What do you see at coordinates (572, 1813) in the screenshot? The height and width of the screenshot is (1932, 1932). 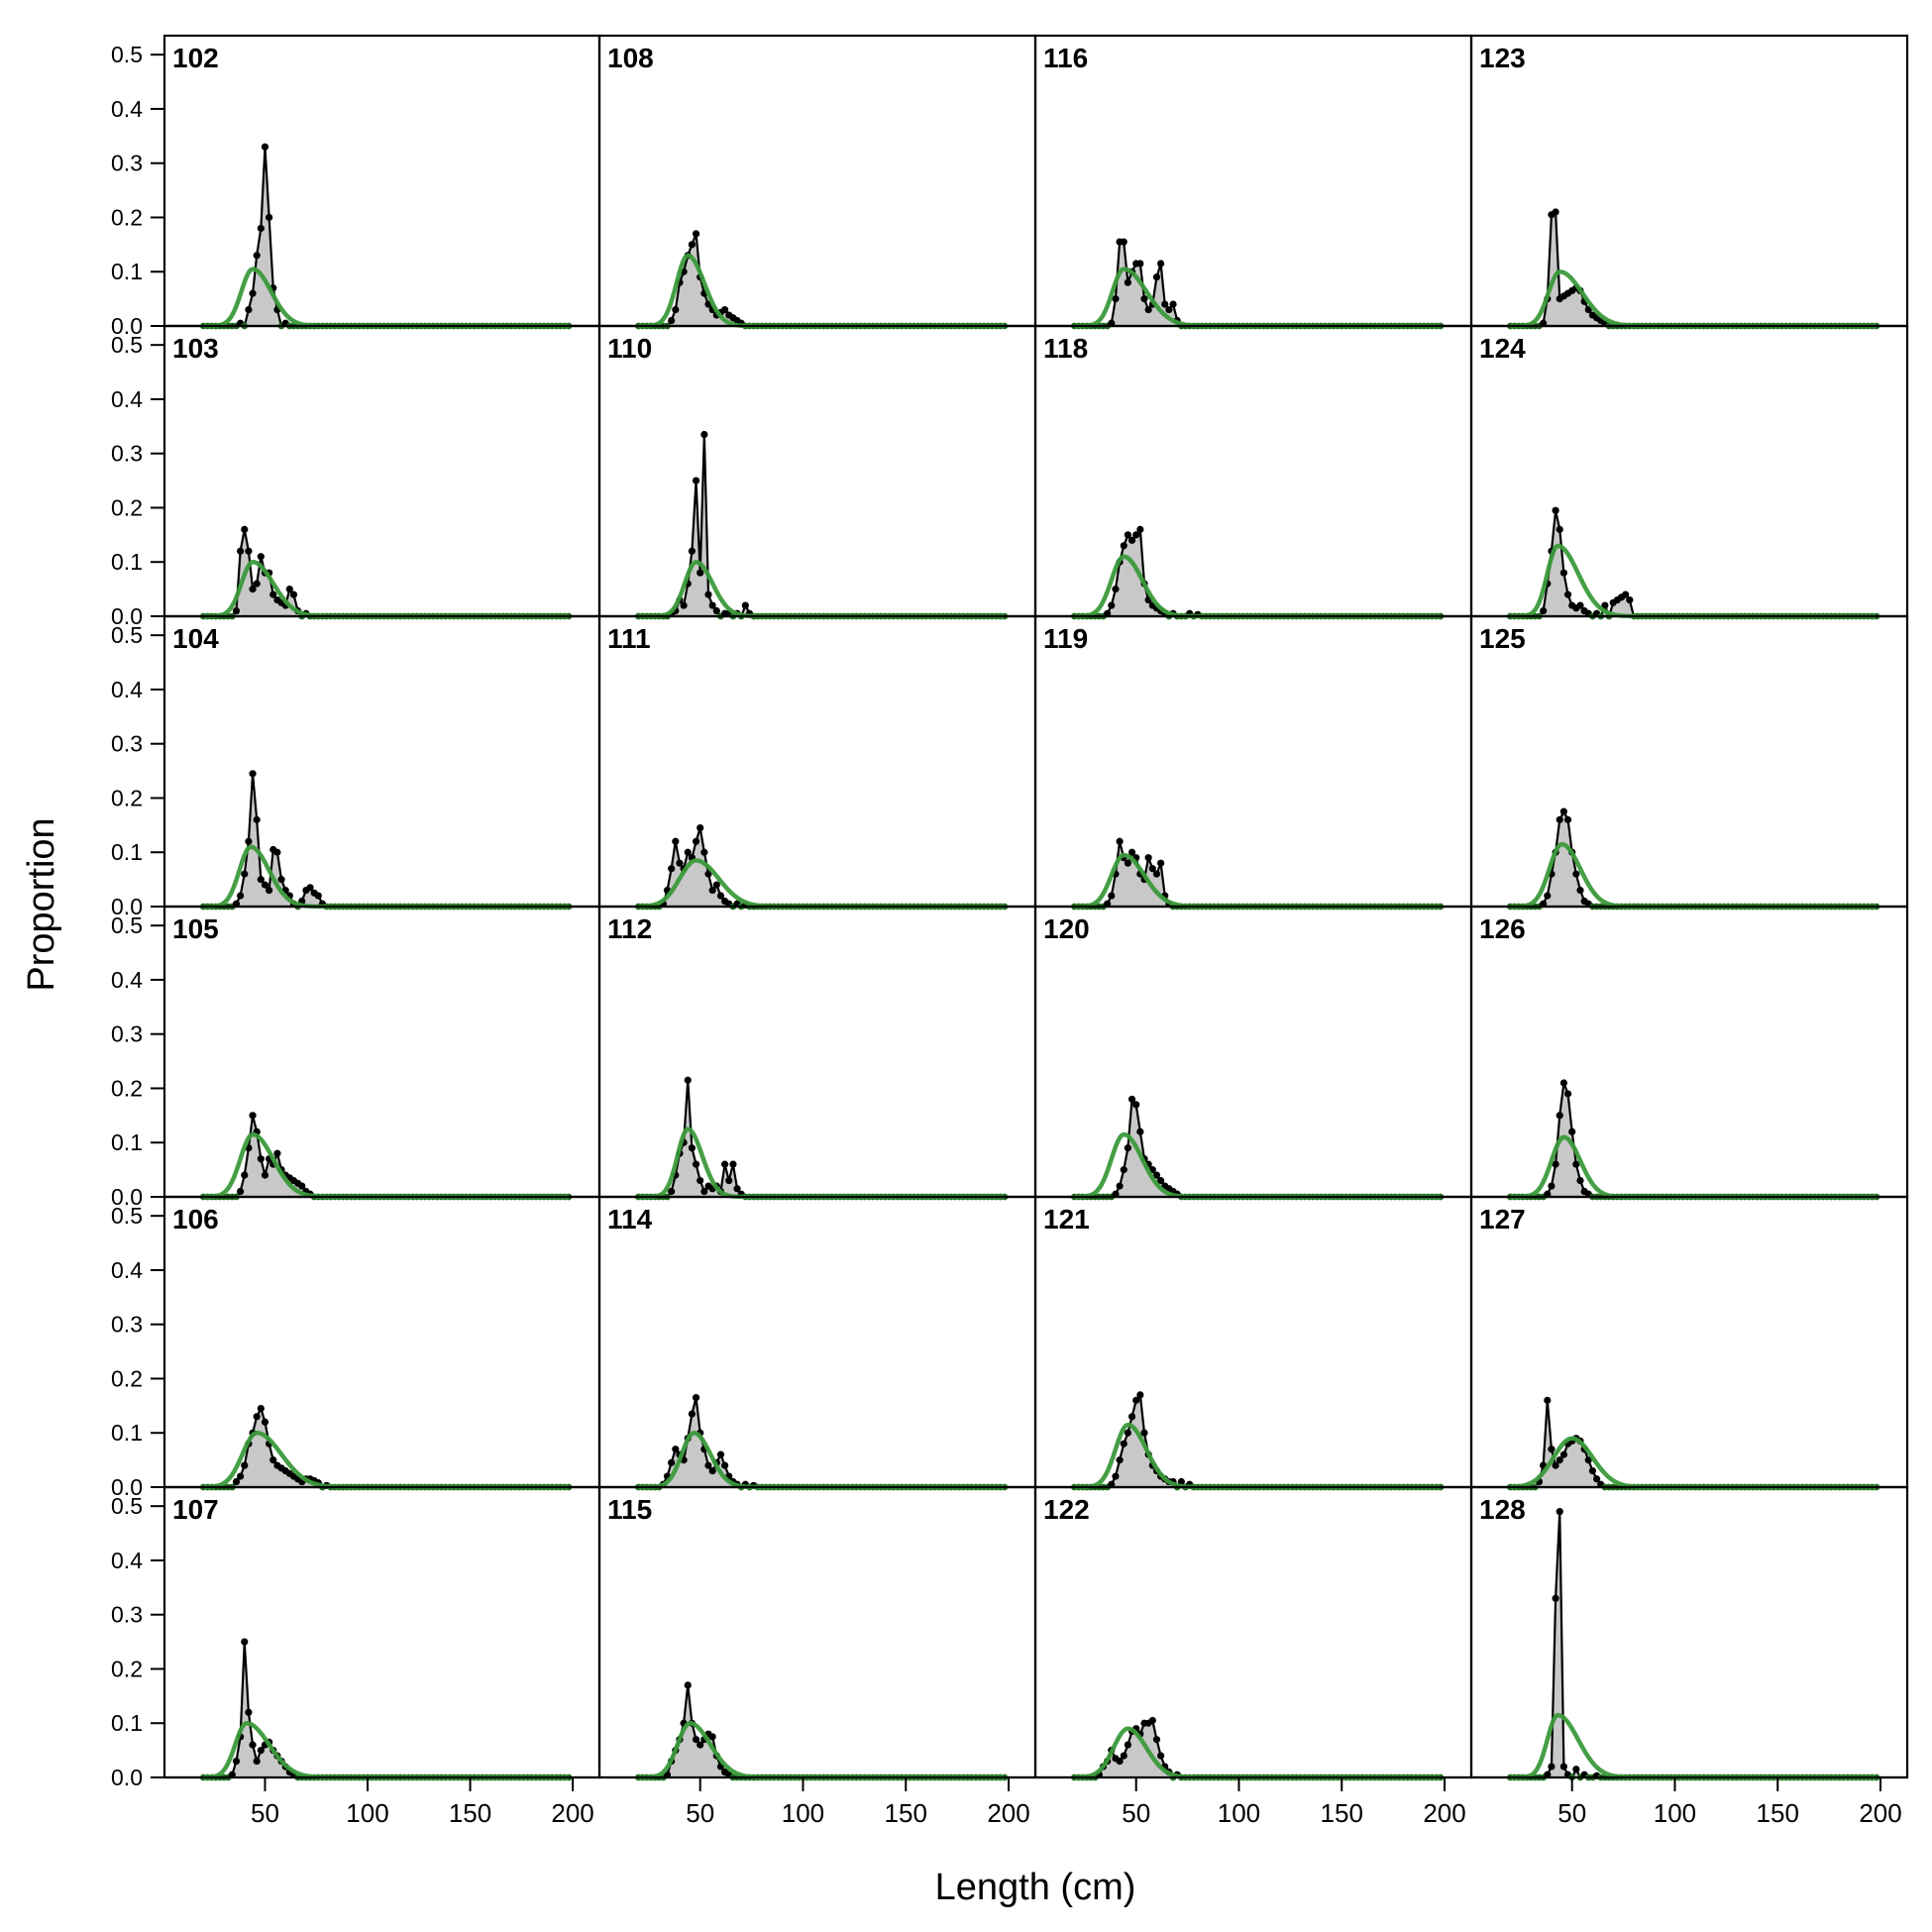 I see `x-tick-label: 200` at bounding box center [572, 1813].